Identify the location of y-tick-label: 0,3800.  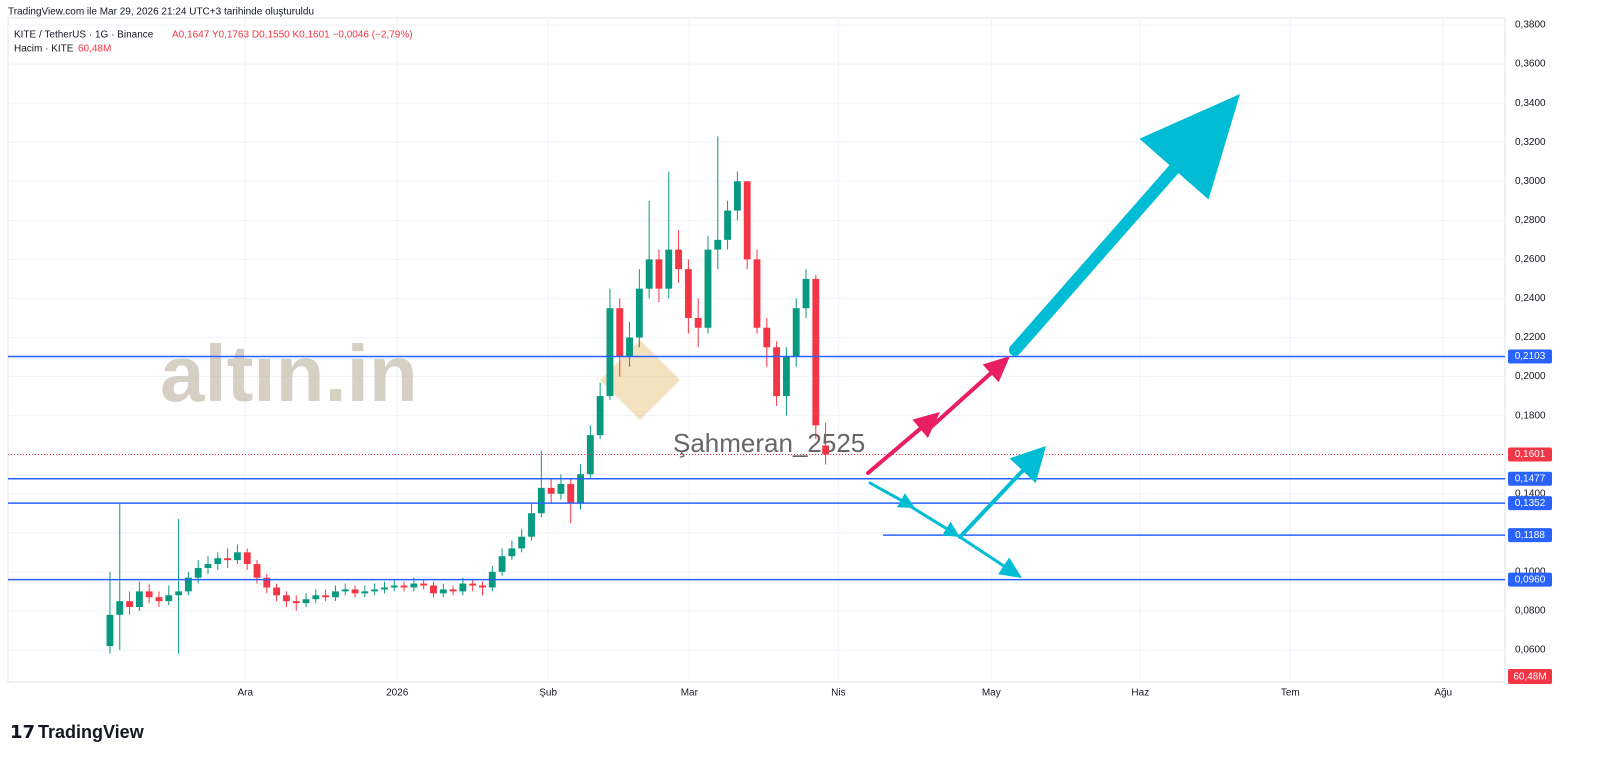
(1530, 25).